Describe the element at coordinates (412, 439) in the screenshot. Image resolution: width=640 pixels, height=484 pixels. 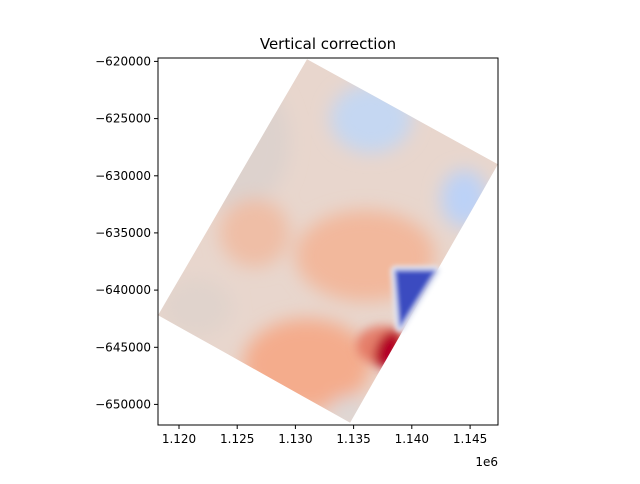
I see `x-tick-label: 1.140` at that location.